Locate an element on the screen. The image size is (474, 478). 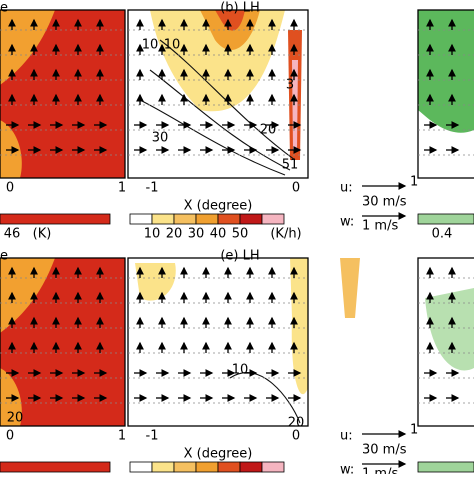
panel-title: (e) LH is located at coordinates (239, 256).